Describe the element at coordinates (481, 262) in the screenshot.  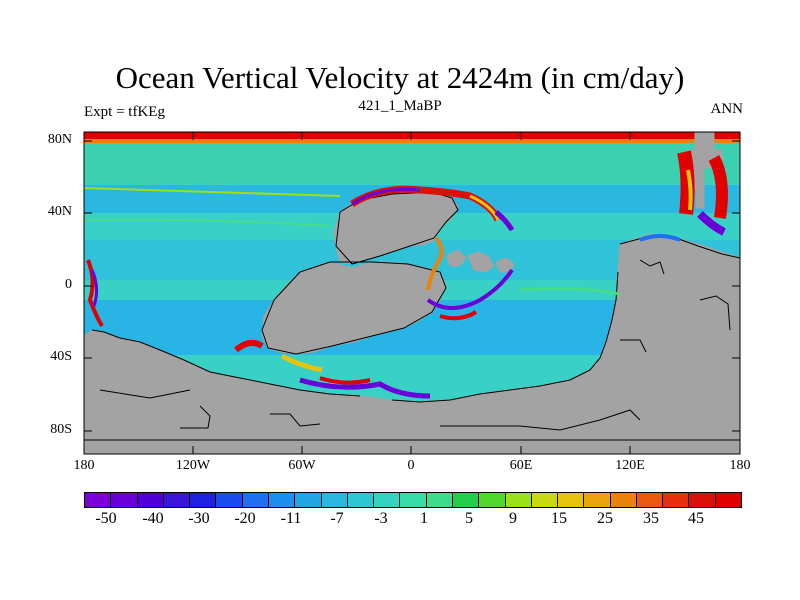
I see `land-island-a` at that location.